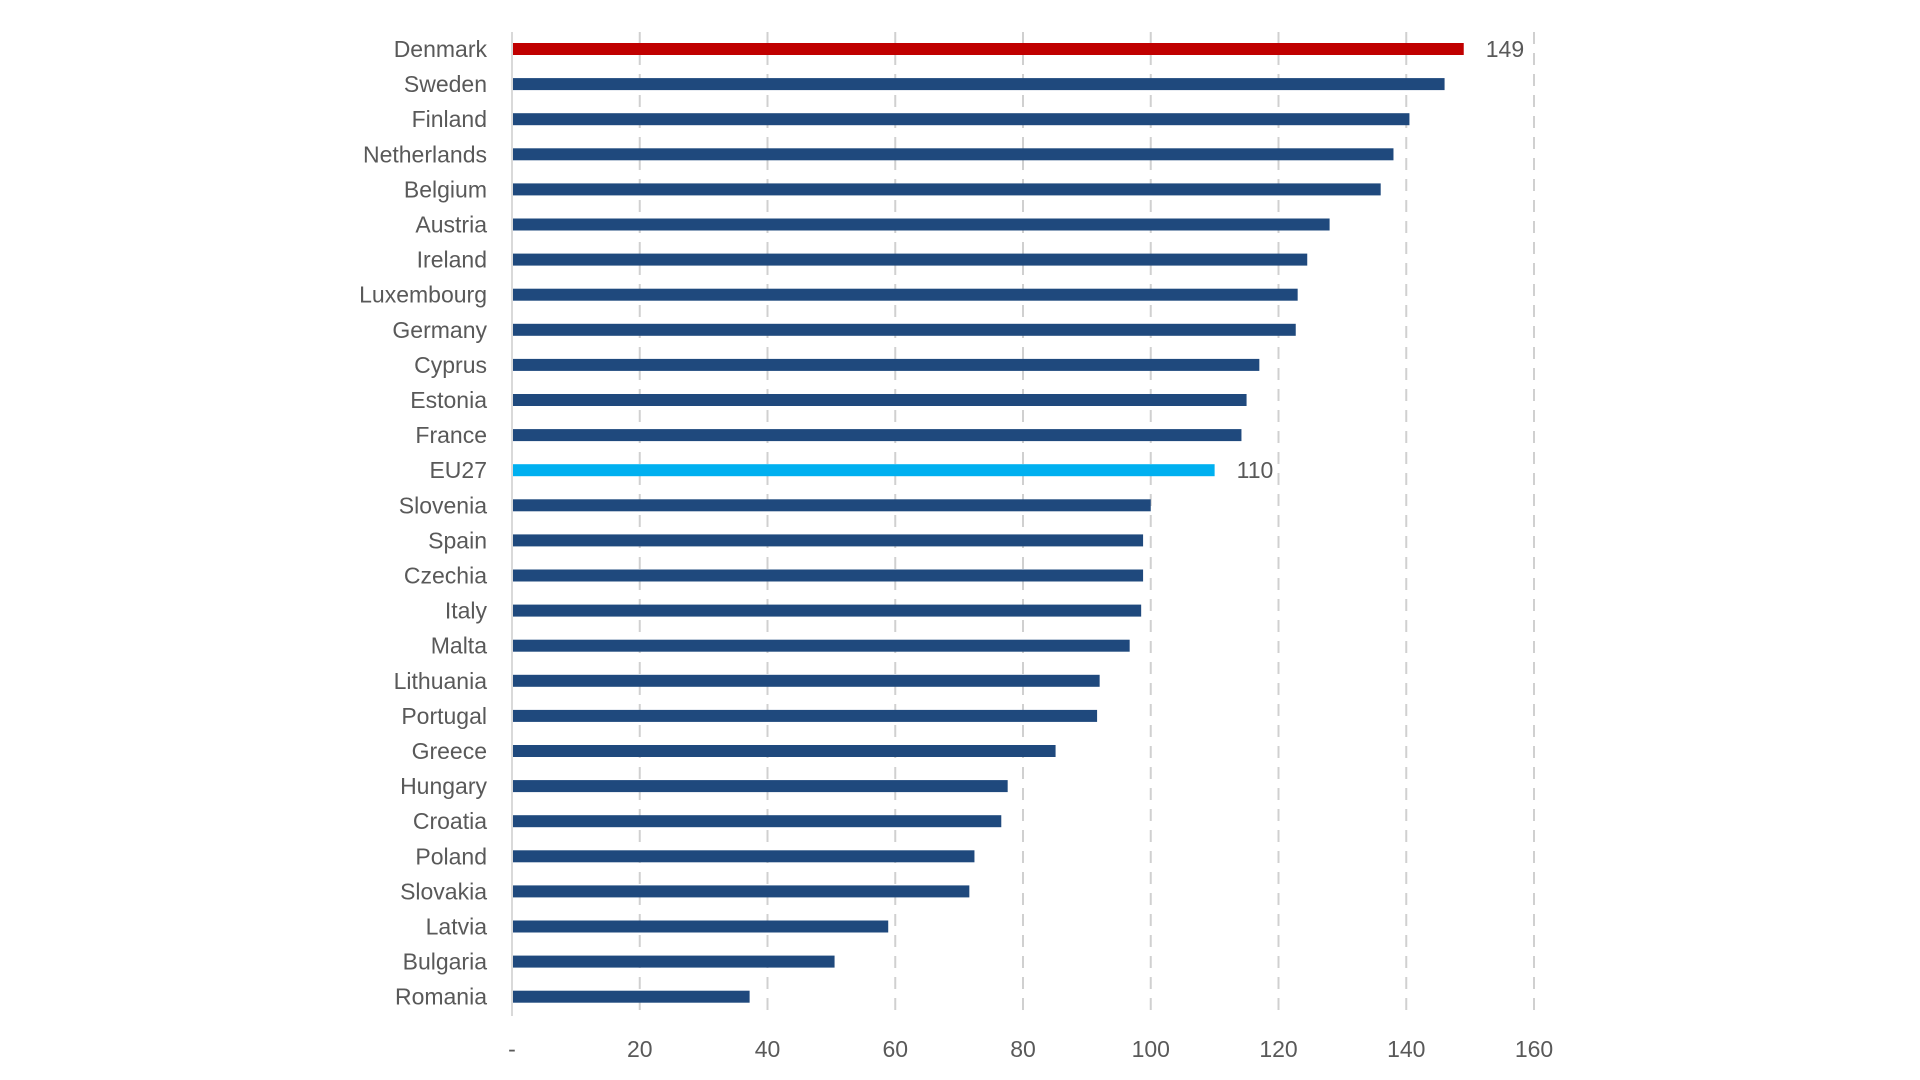 Image resolution: width=1920 pixels, height=1080 pixels. What do you see at coordinates (988, 49) in the screenshot?
I see `bar-denmark` at bounding box center [988, 49].